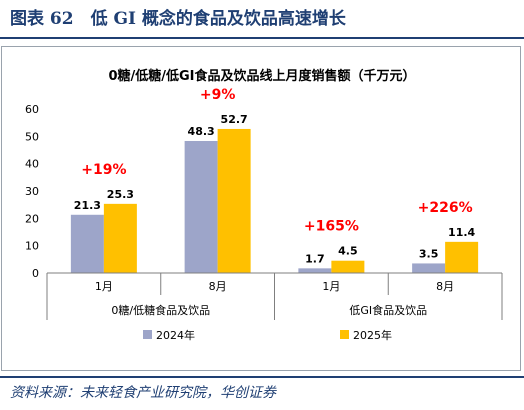 The width and height of the screenshot is (524, 410). I want to click on value-label: 25.3, so click(120, 194).